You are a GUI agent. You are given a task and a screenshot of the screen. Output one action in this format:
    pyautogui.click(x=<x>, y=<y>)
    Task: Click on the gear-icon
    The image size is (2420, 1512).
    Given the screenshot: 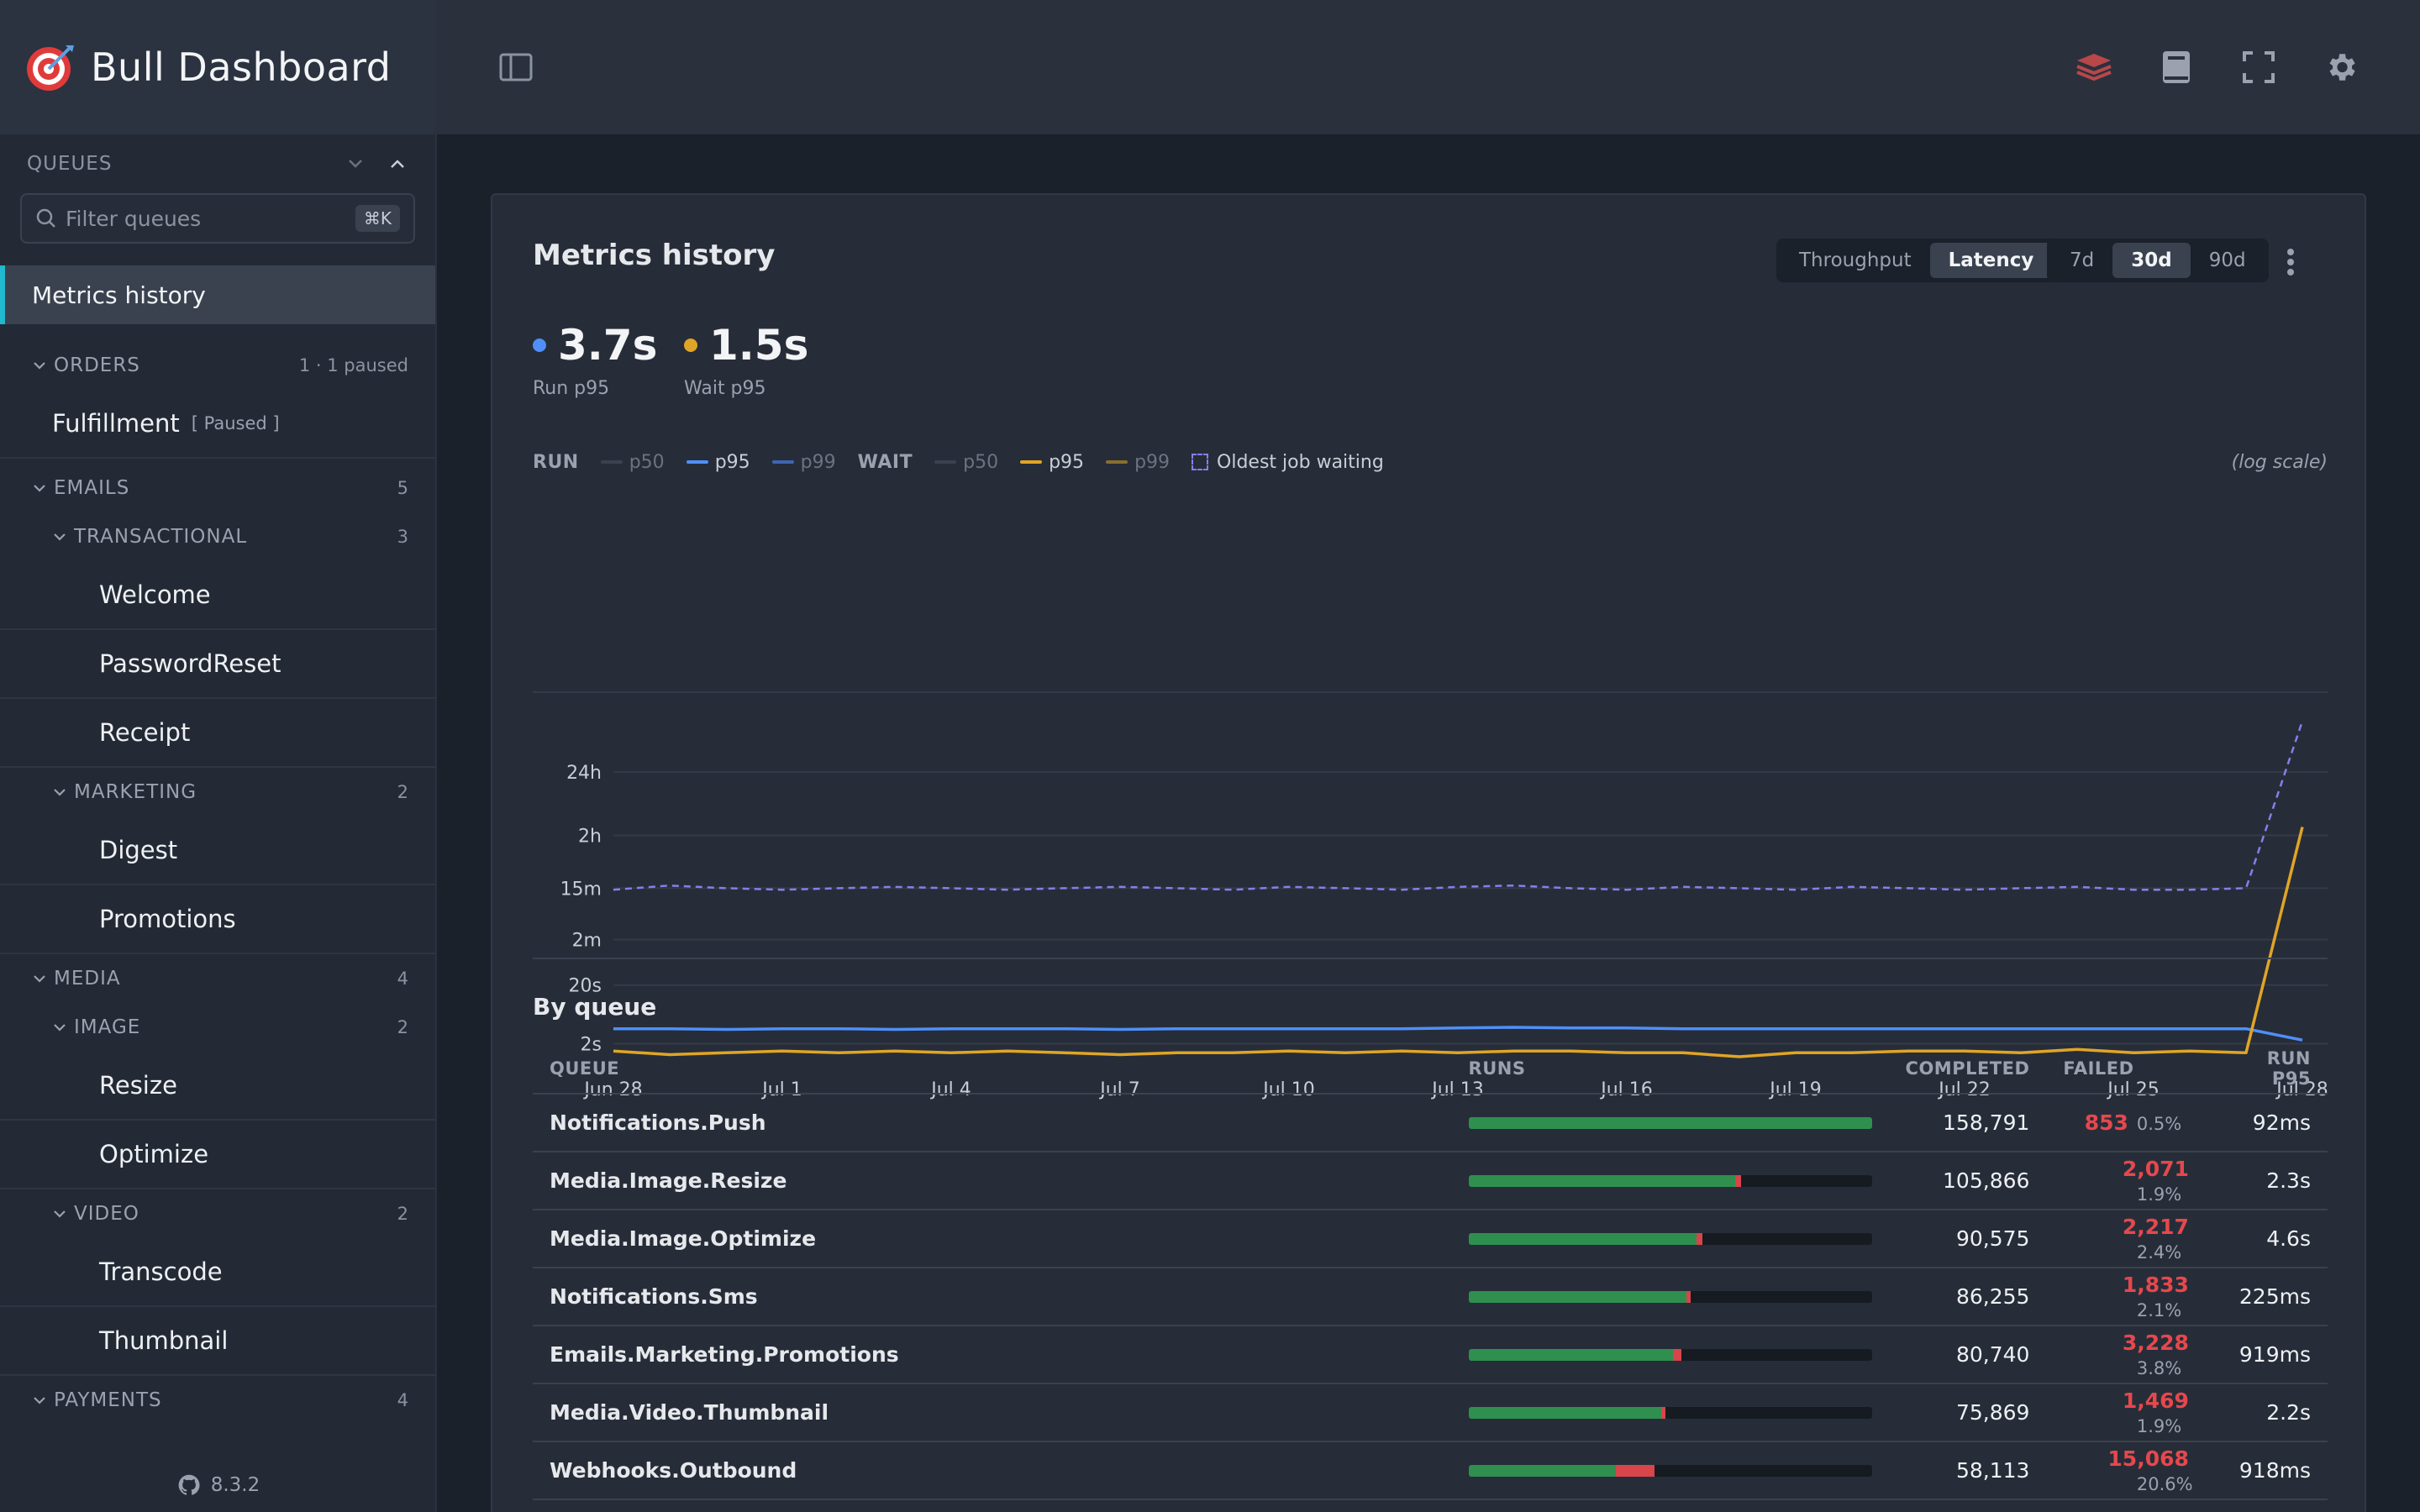 What is the action you would take?
    pyautogui.click(x=2341, y=67)
    